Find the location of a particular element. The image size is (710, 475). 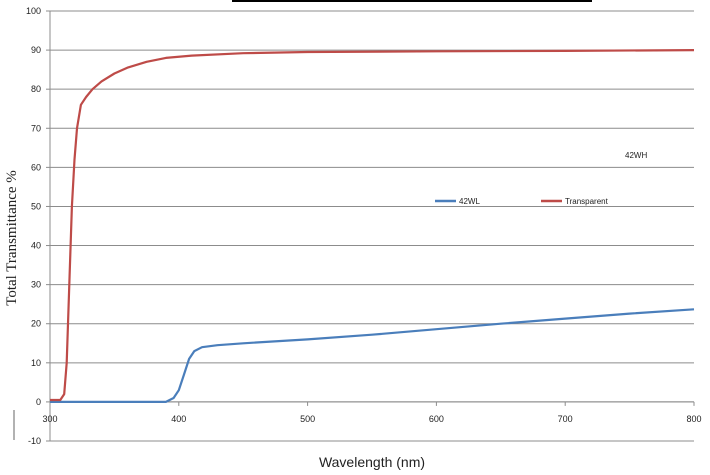

x-tick-label: 400 is located at coordinates (178, 419).